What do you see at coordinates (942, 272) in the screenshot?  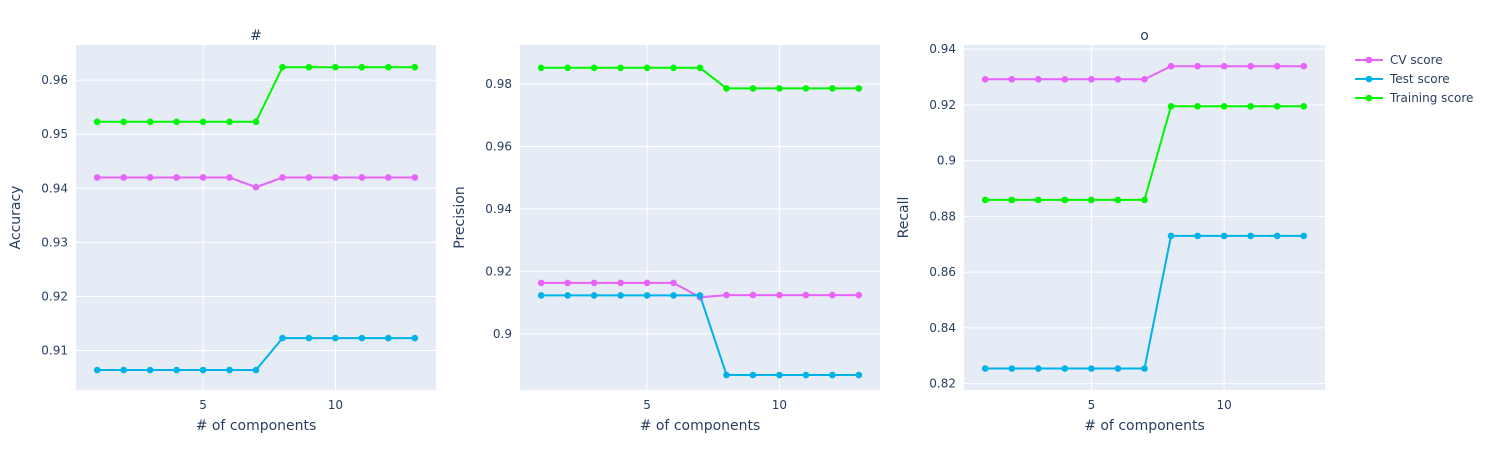 I see `y-tick-label: 0.86` at bounding box center [942, 272].